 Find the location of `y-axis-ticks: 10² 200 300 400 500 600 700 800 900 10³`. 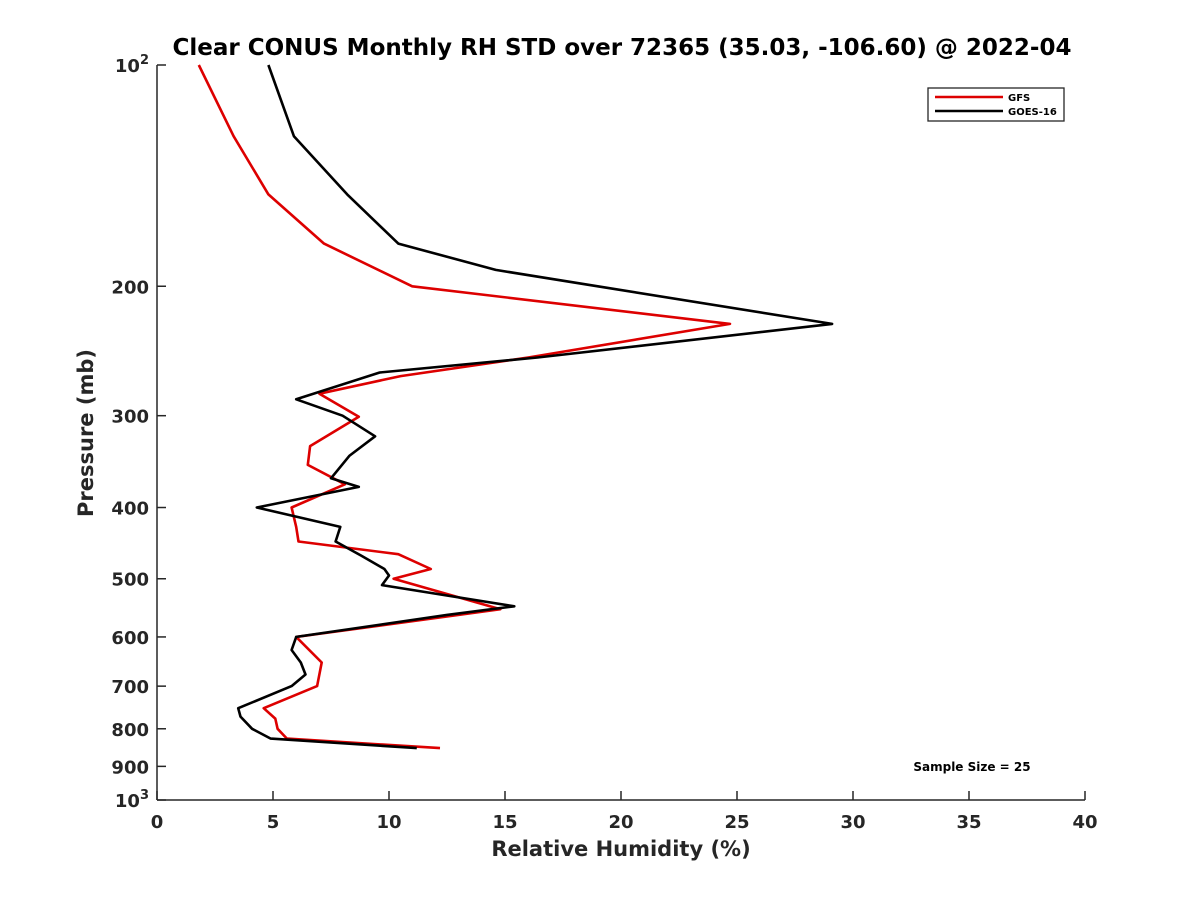

y-axis-ticks: 10² 200 300 400 500 600 700 800 900 10³ is located at coordinates (138, 432).